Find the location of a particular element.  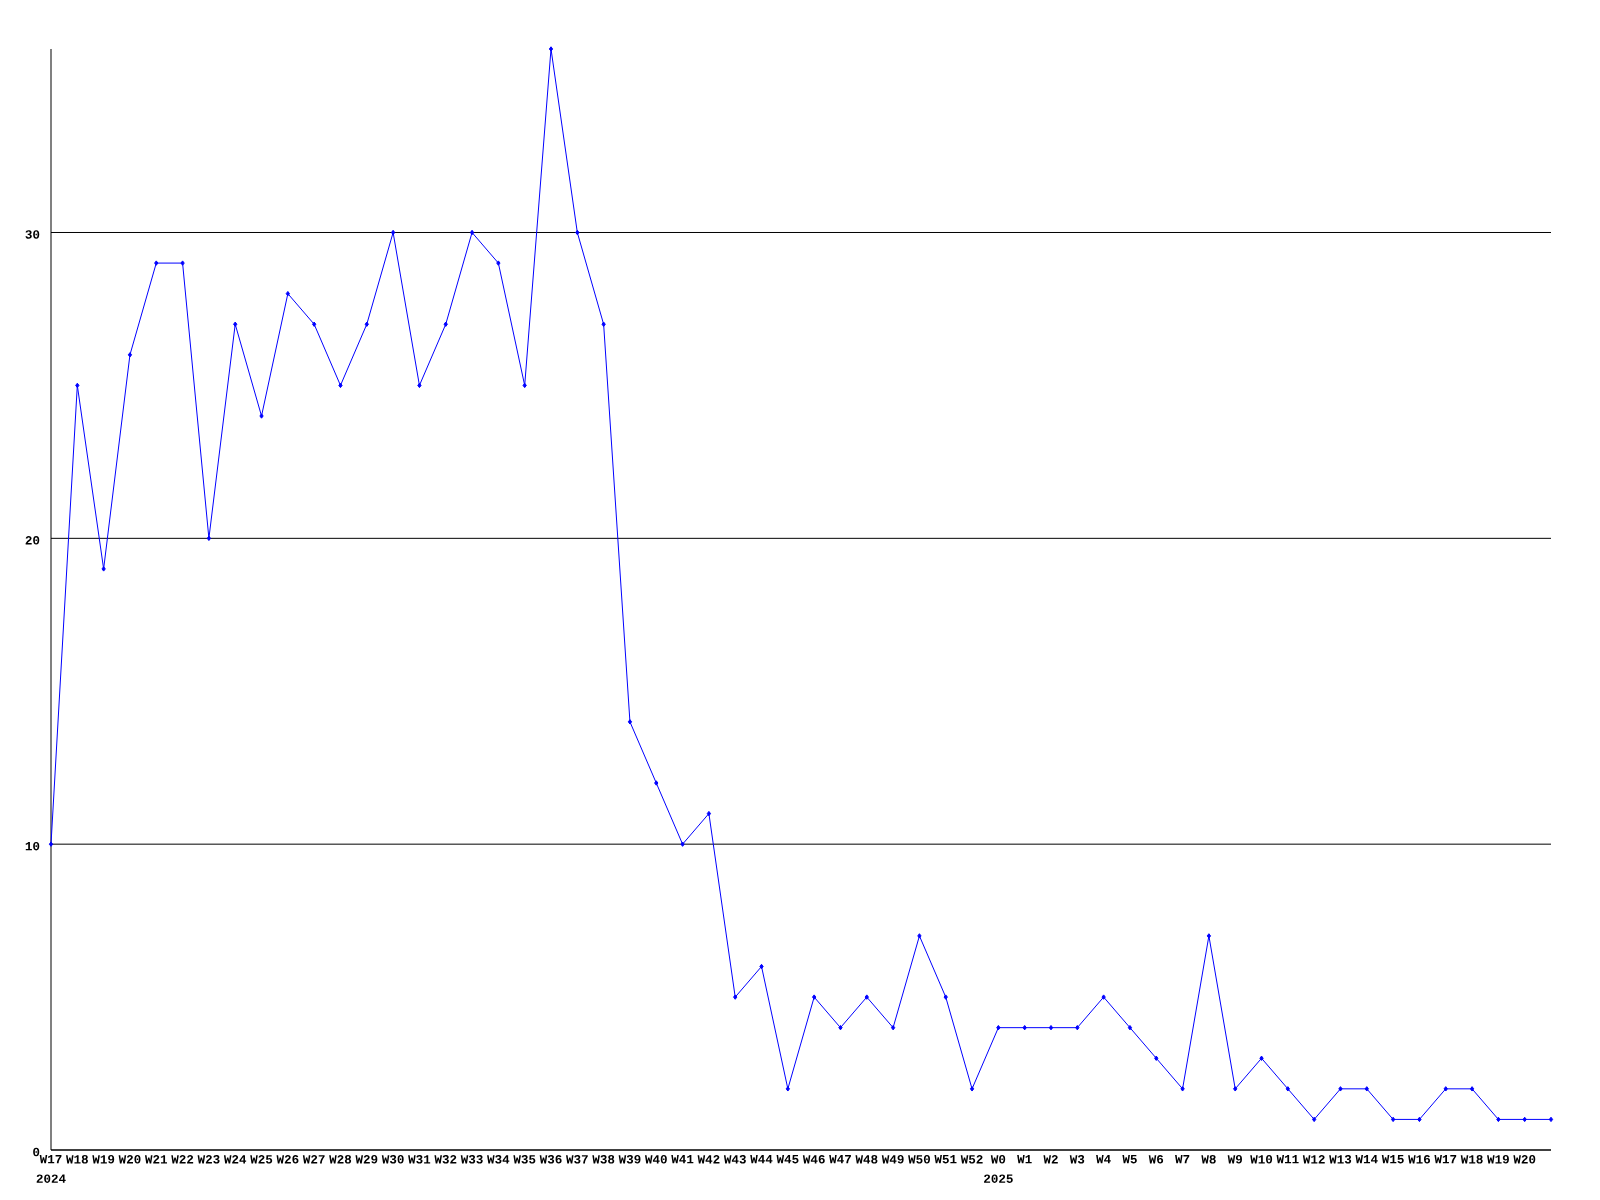

x-tick-label: W12 is located at coordinates (1313, 1159).